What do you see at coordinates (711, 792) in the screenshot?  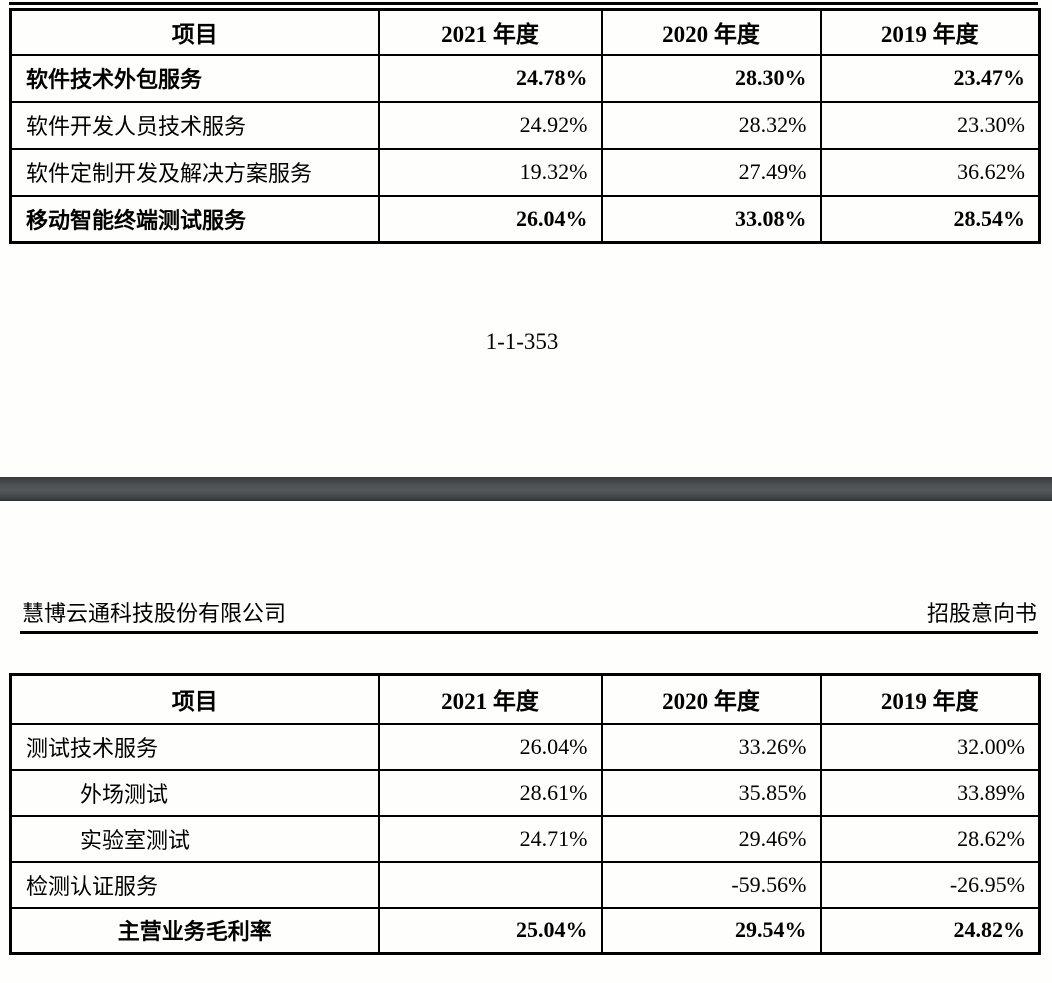 I see `value-2020: 35.85%` at bounding box center [711, 792].